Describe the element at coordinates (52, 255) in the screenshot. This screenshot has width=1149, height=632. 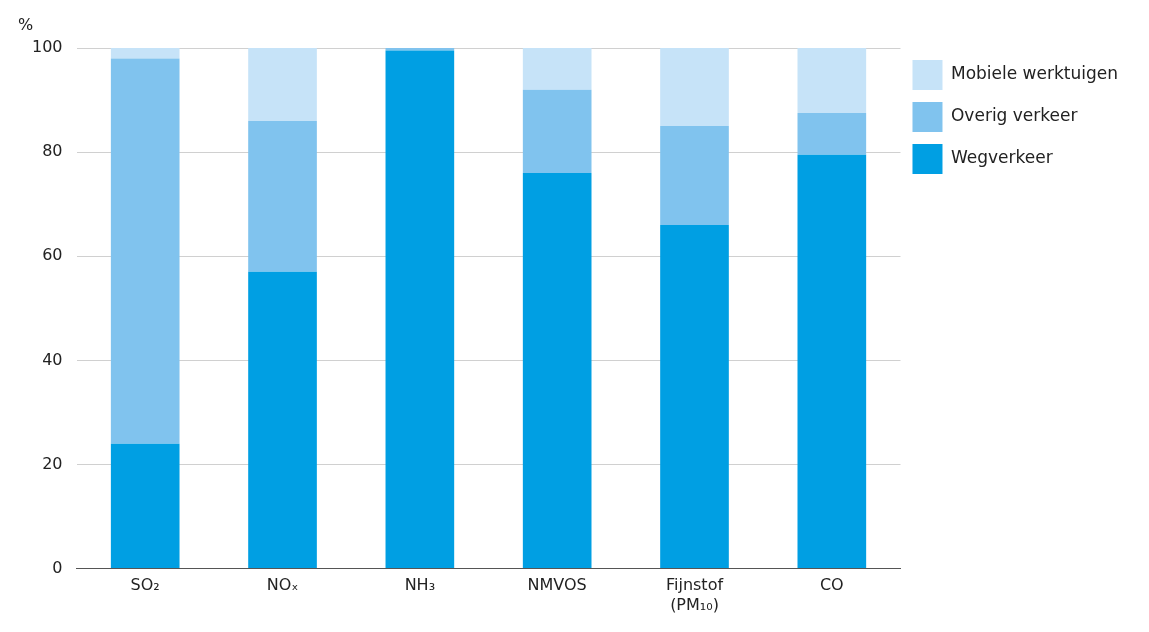
I see `y-tick-label: 60` at that location.